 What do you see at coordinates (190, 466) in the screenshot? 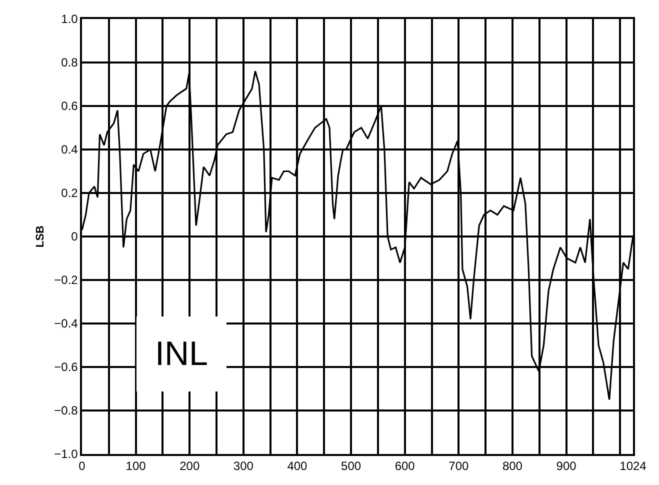
I see `x-tick-label: 200` at bounding box center [190, 466].